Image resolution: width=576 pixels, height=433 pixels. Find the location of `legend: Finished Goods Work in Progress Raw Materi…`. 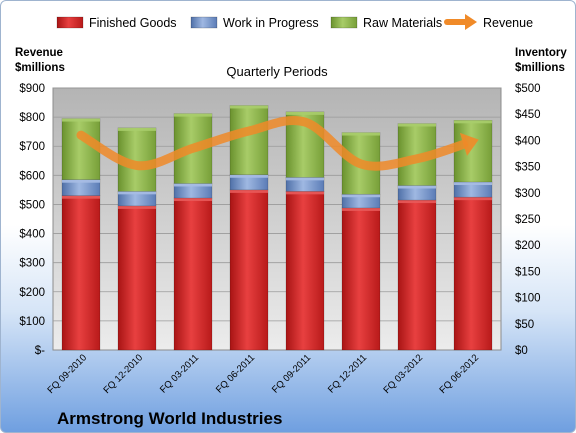

legend: Finished Goods Work in Progress Raw Materi… is located at coordinates (294, 22).